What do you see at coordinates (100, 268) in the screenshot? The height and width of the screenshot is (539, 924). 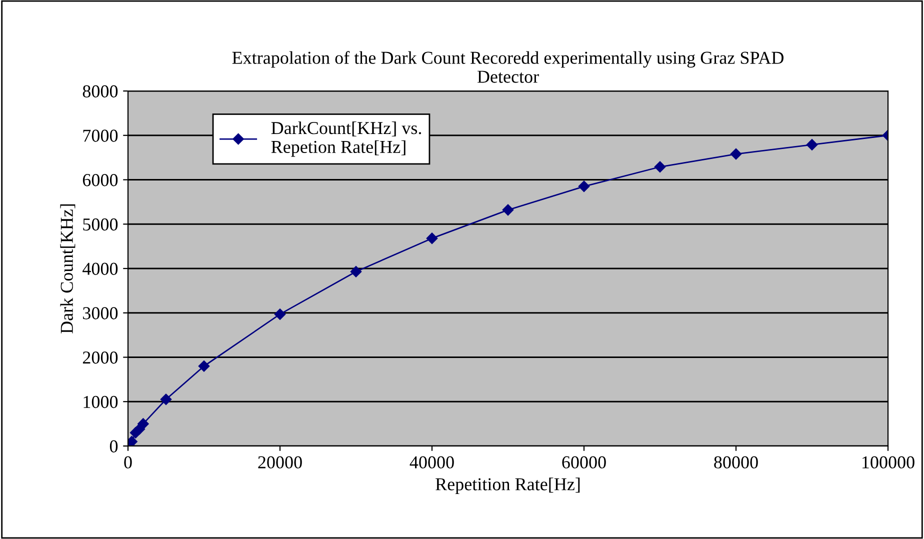 I see `y-tick-label: 4000` at bounding box center [100, 268].